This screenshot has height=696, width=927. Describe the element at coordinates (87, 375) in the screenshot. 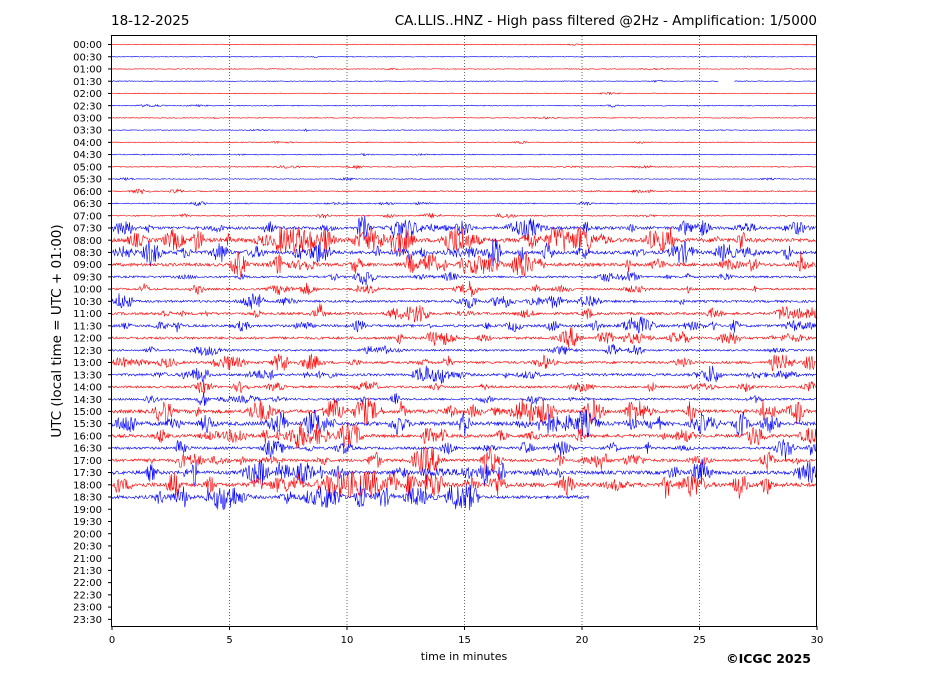

I see `y-tick-label: 13:30` at that location.